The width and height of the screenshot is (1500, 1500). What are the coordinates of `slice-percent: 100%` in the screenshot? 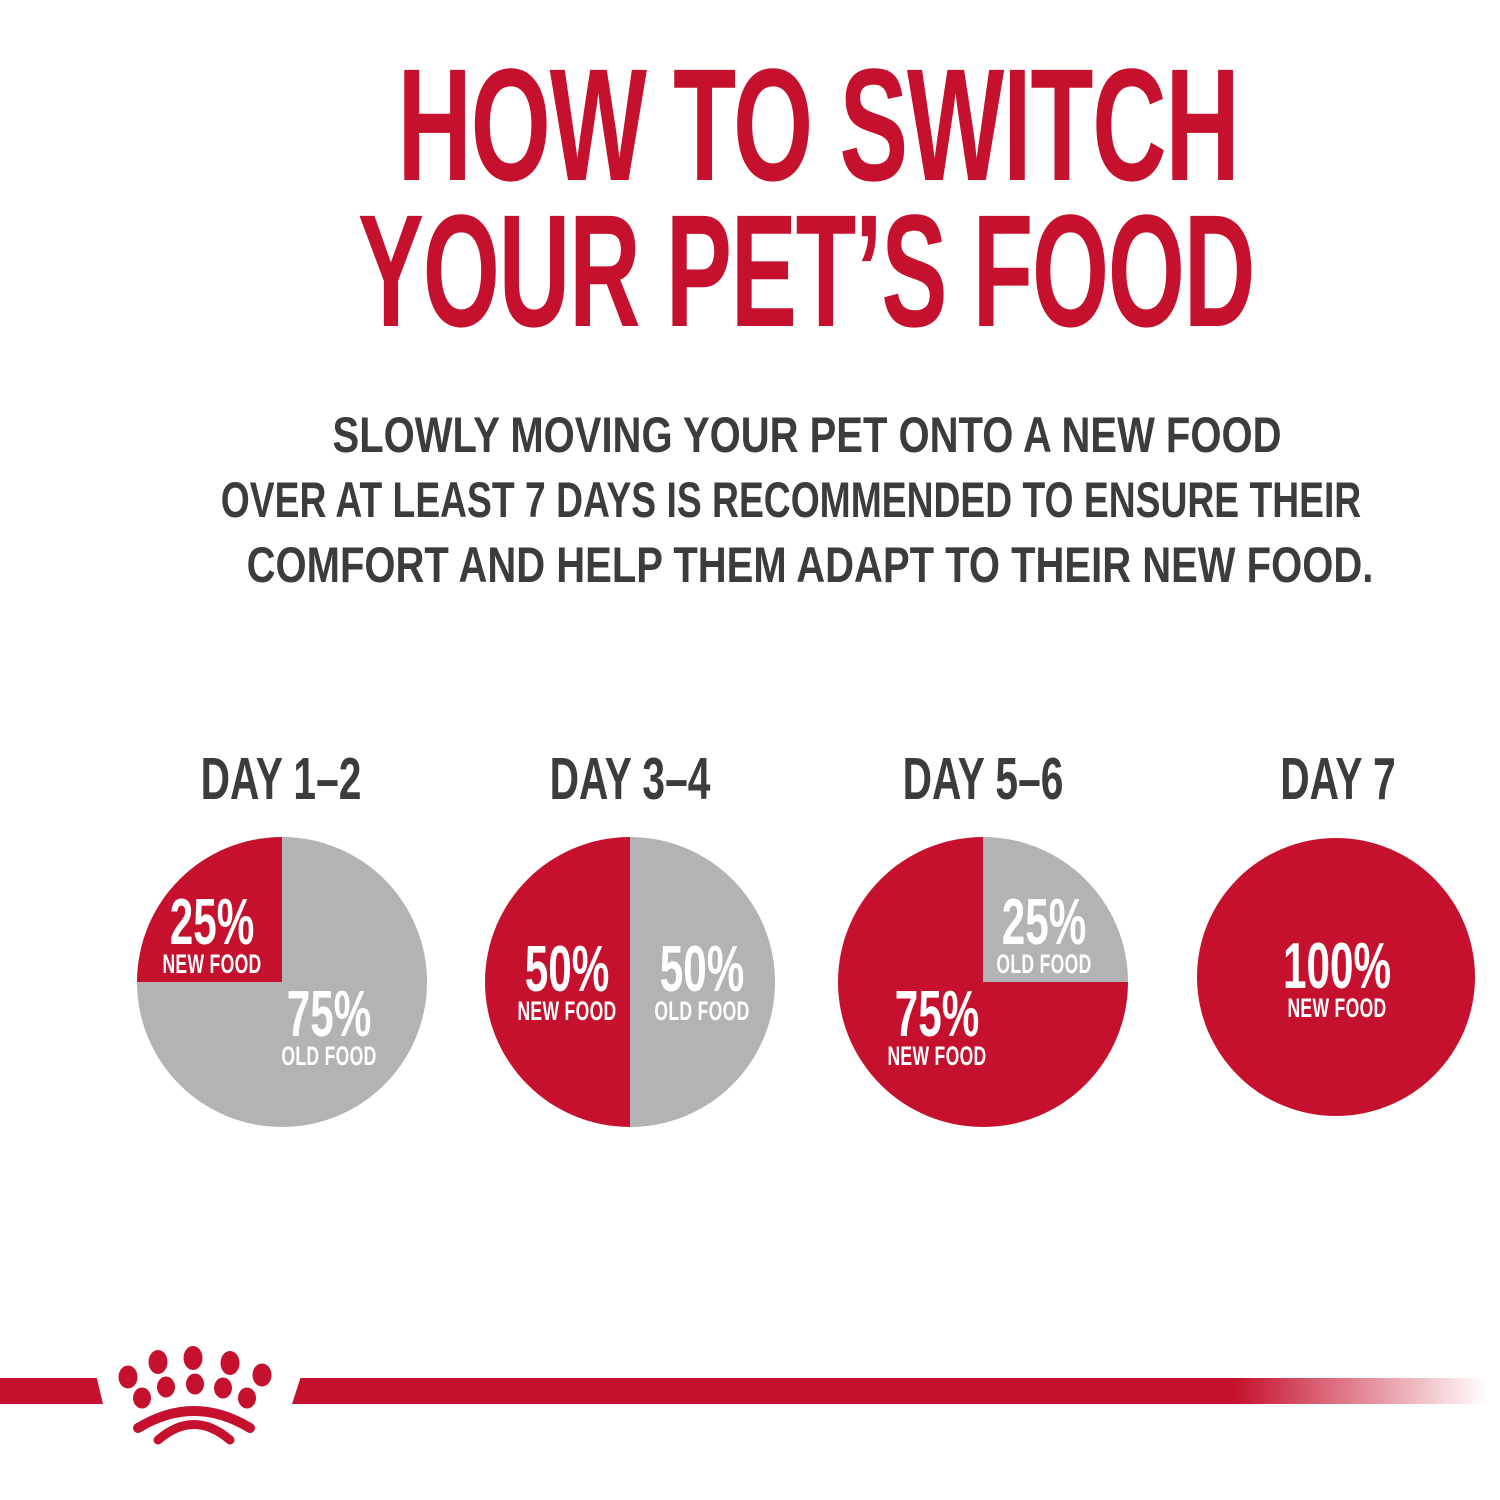 It's located at (1337, 965).